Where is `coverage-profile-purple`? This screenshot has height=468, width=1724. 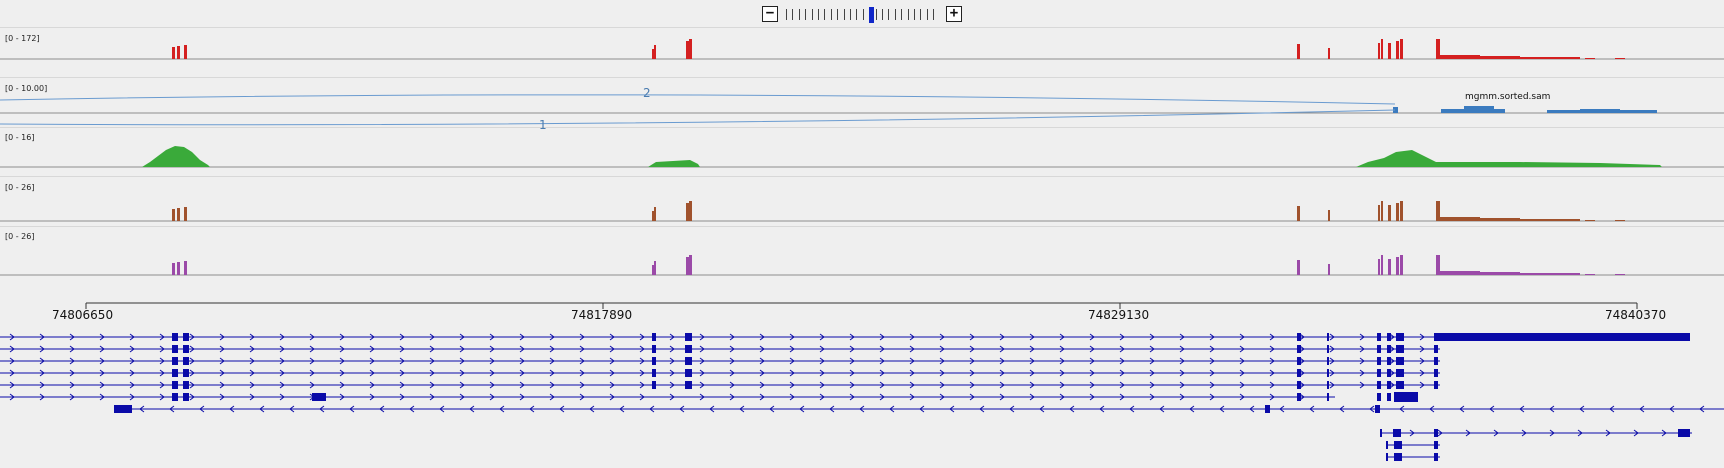
coverage-profile-purple is located at coordinates (898, 265).